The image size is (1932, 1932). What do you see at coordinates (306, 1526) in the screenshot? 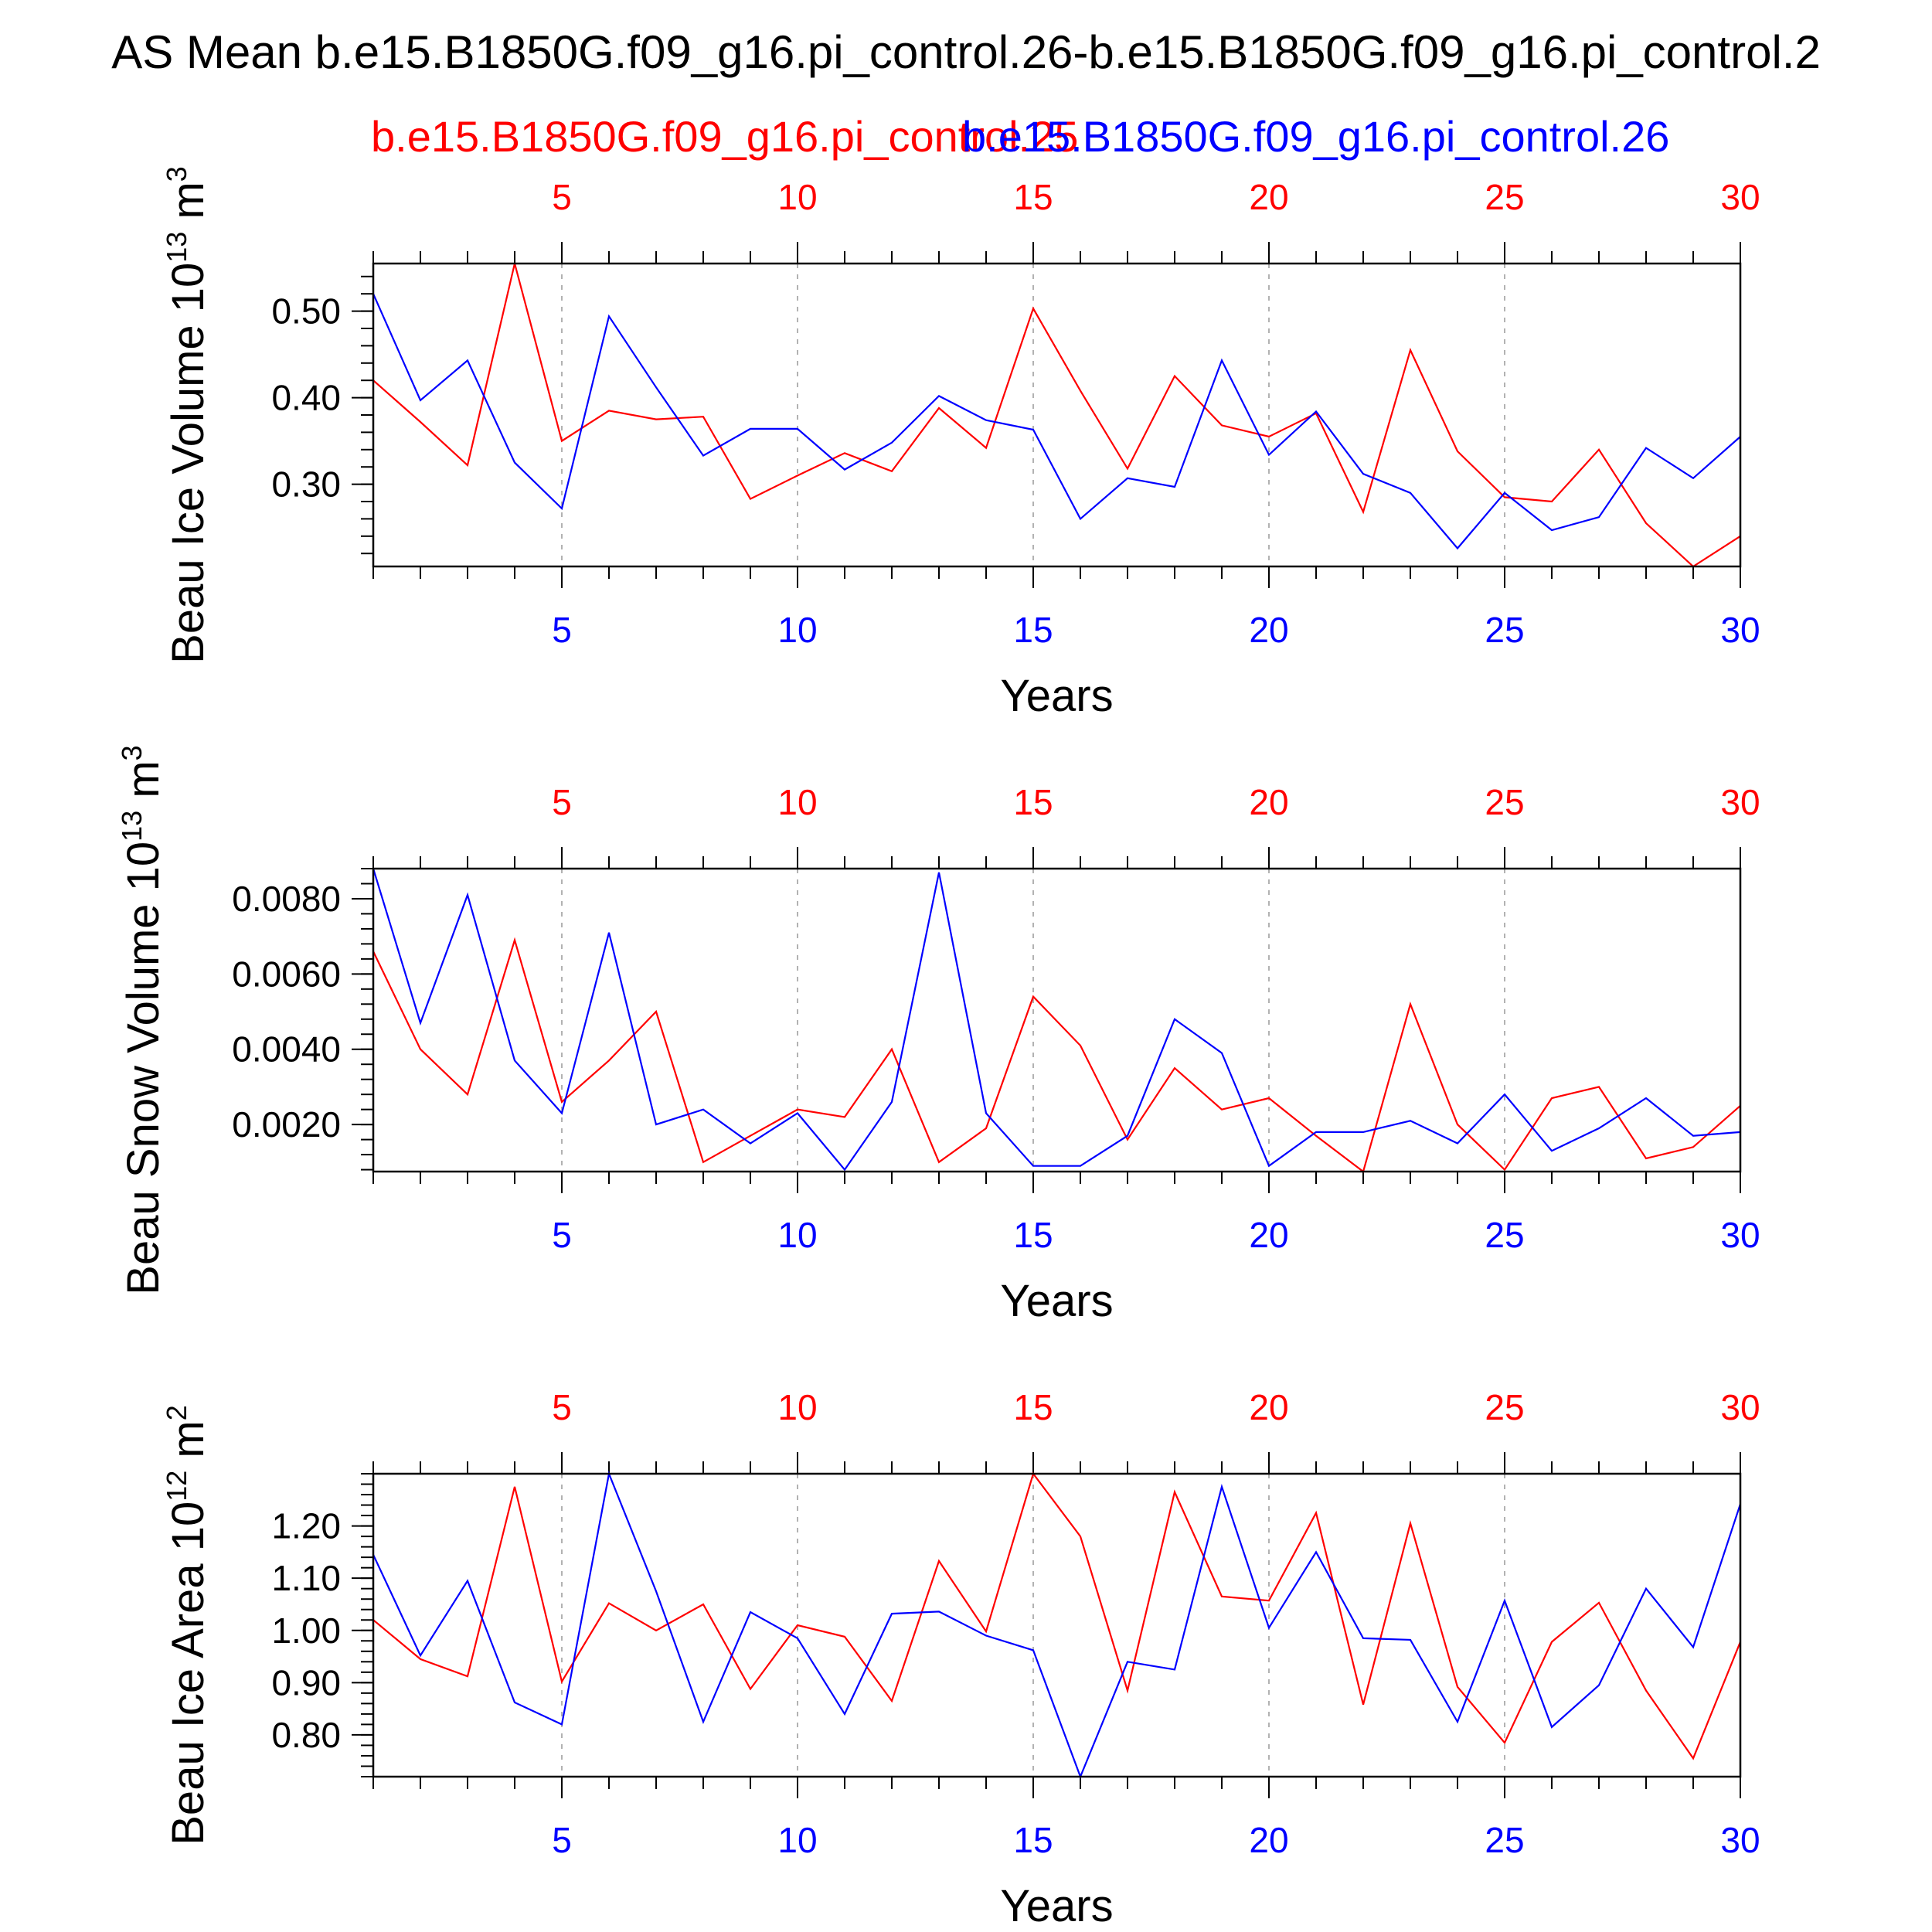
I see `y-tick-label: 1.20` at bounding box center [306, 1526].